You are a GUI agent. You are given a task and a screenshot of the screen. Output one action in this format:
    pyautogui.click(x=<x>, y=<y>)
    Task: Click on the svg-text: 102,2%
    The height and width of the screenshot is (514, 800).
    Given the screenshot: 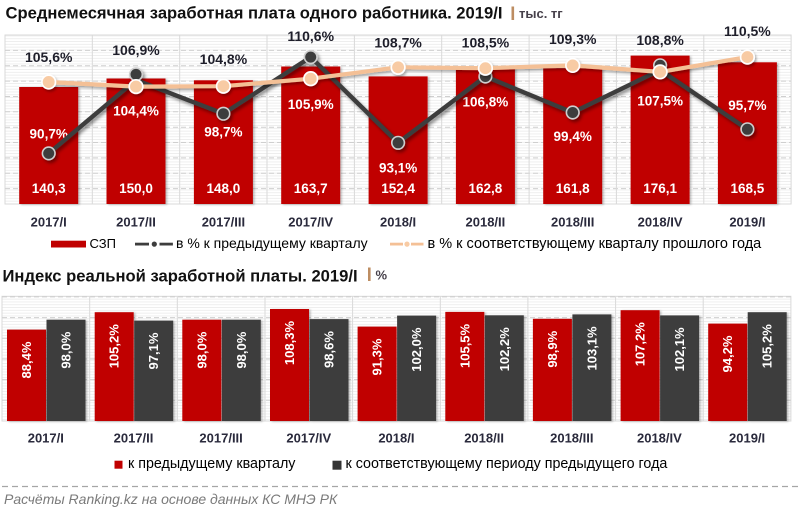 What is the action you would take?
    pyautogui.click(x=504, y=349)
    